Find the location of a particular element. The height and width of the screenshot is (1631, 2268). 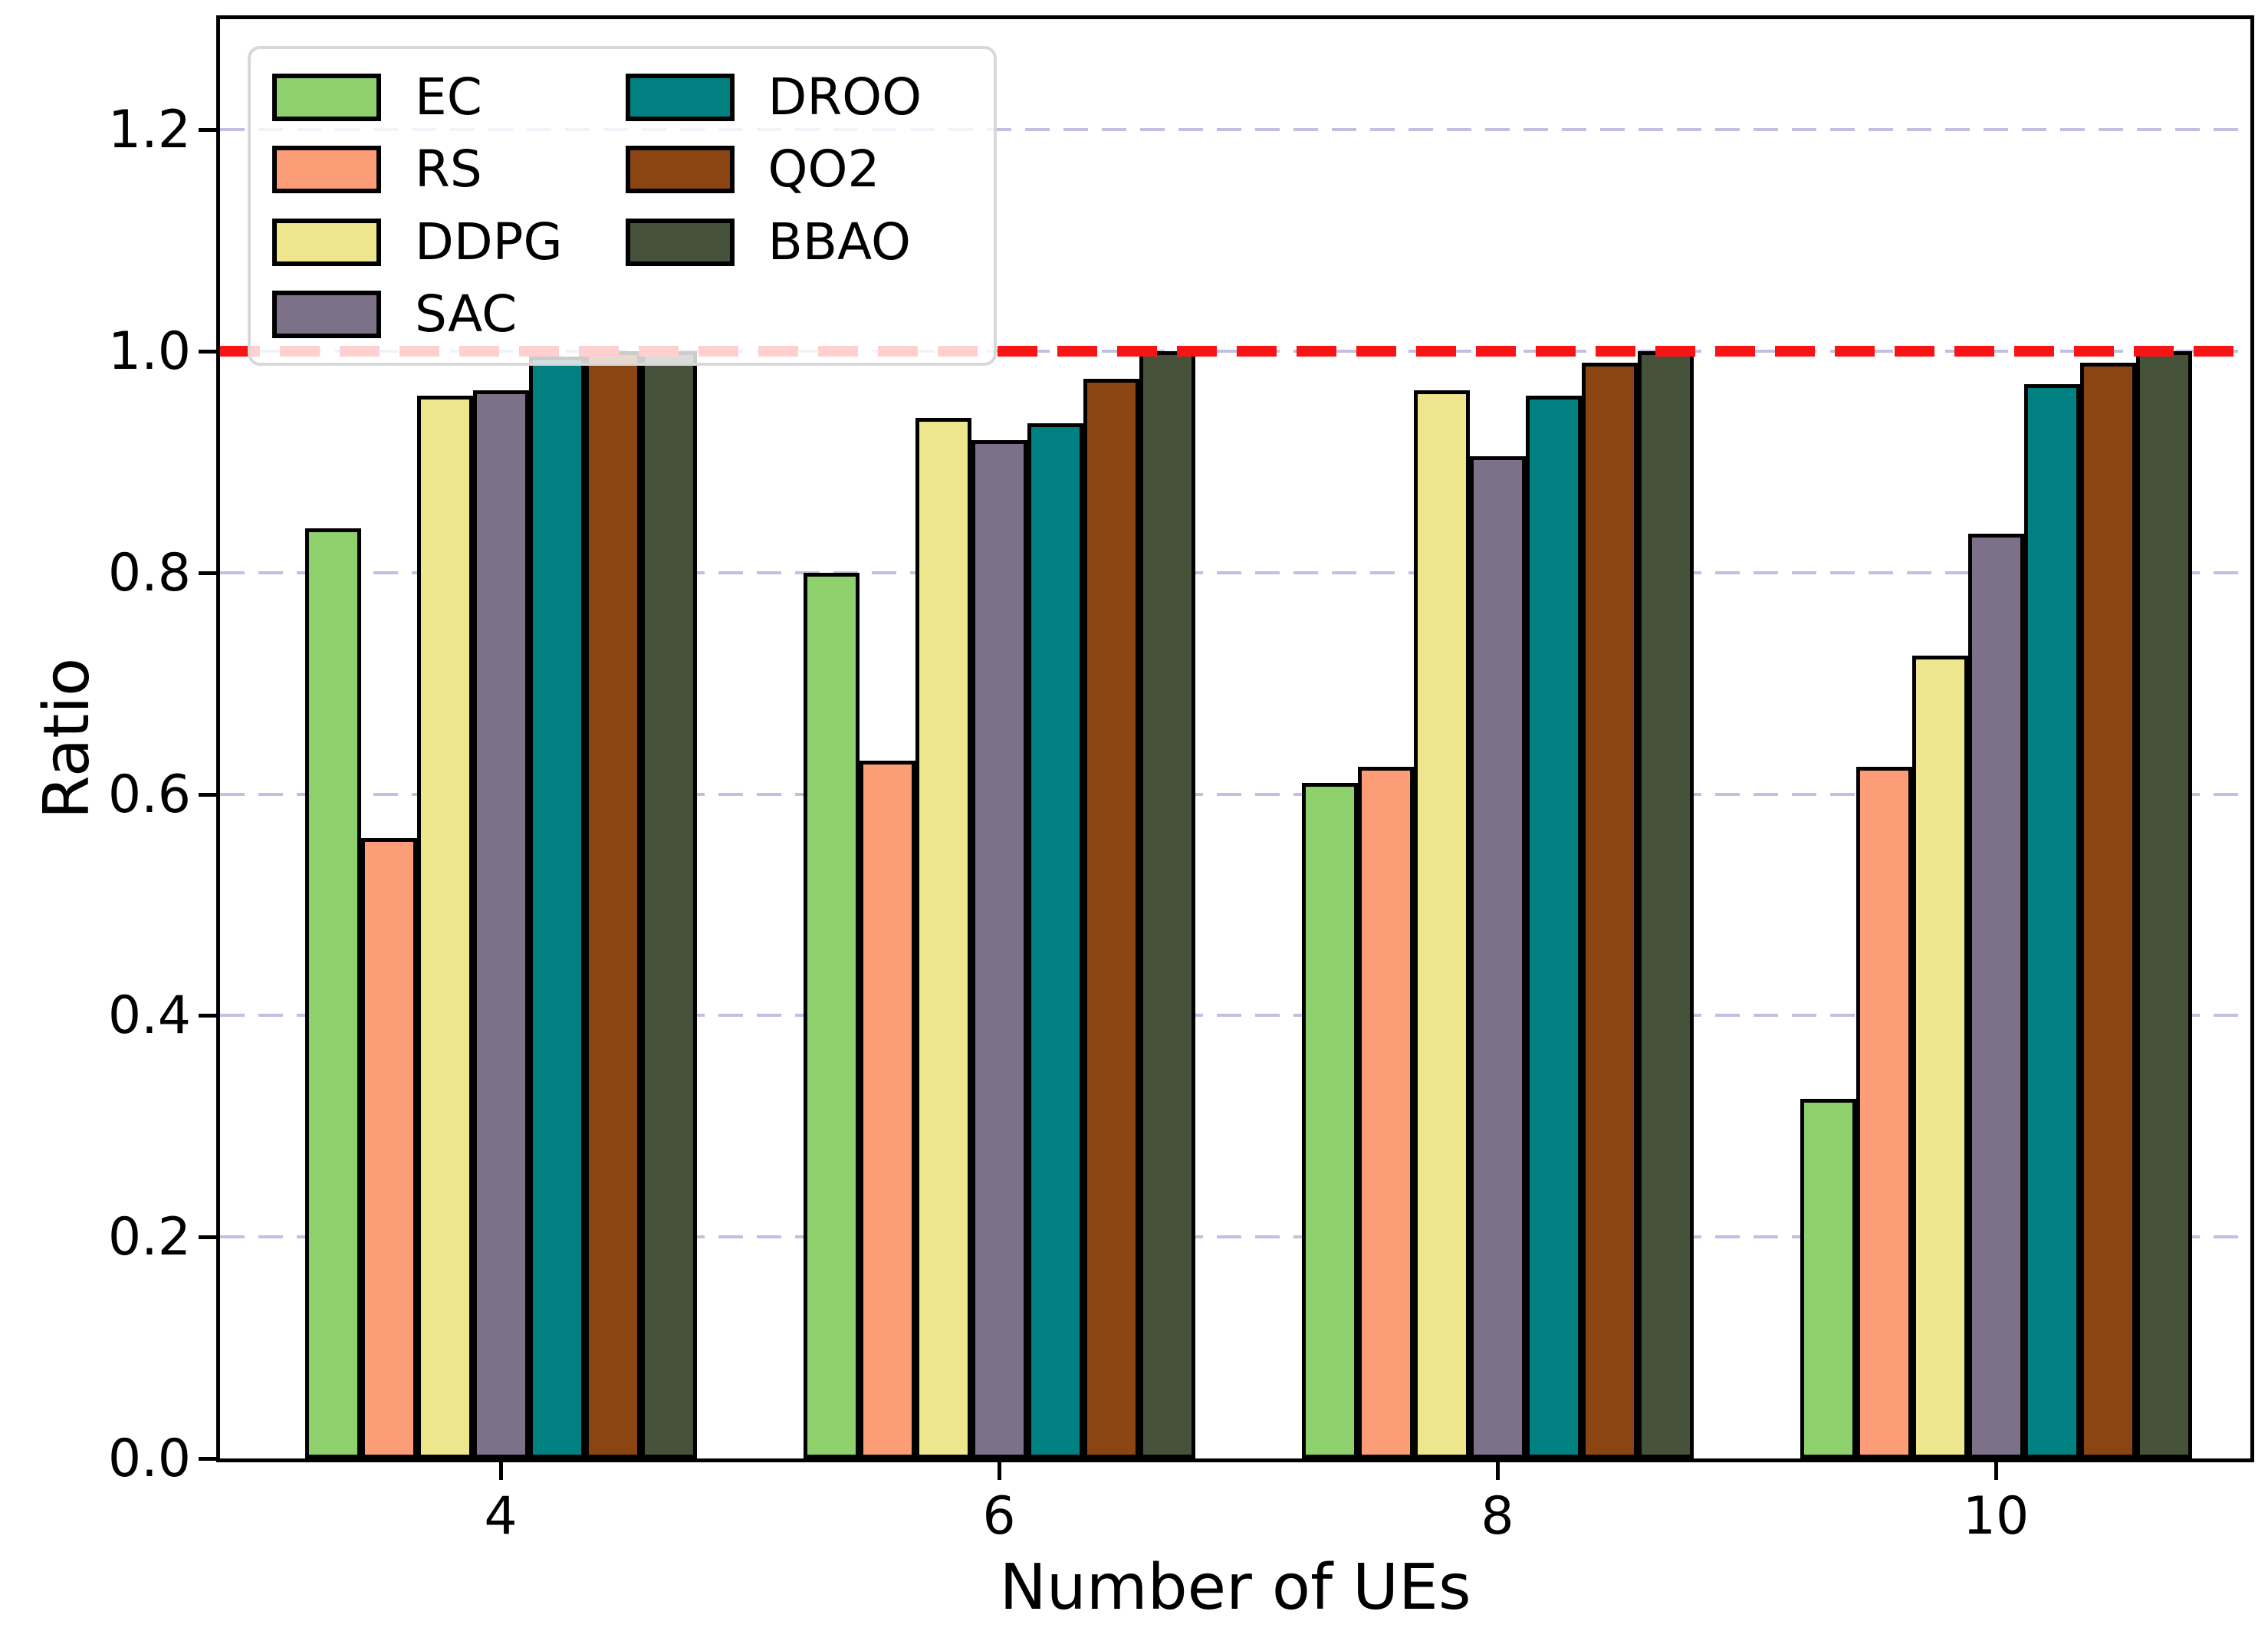

legend-label-QO2: QO2 is located at coordinates (824, 169).